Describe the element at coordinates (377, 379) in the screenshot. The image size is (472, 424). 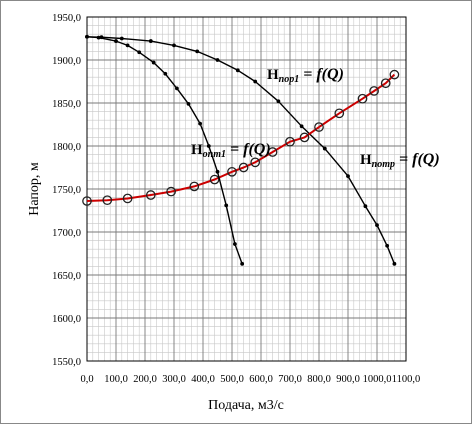
I see `x-tick-label: 1000,0` at that location.